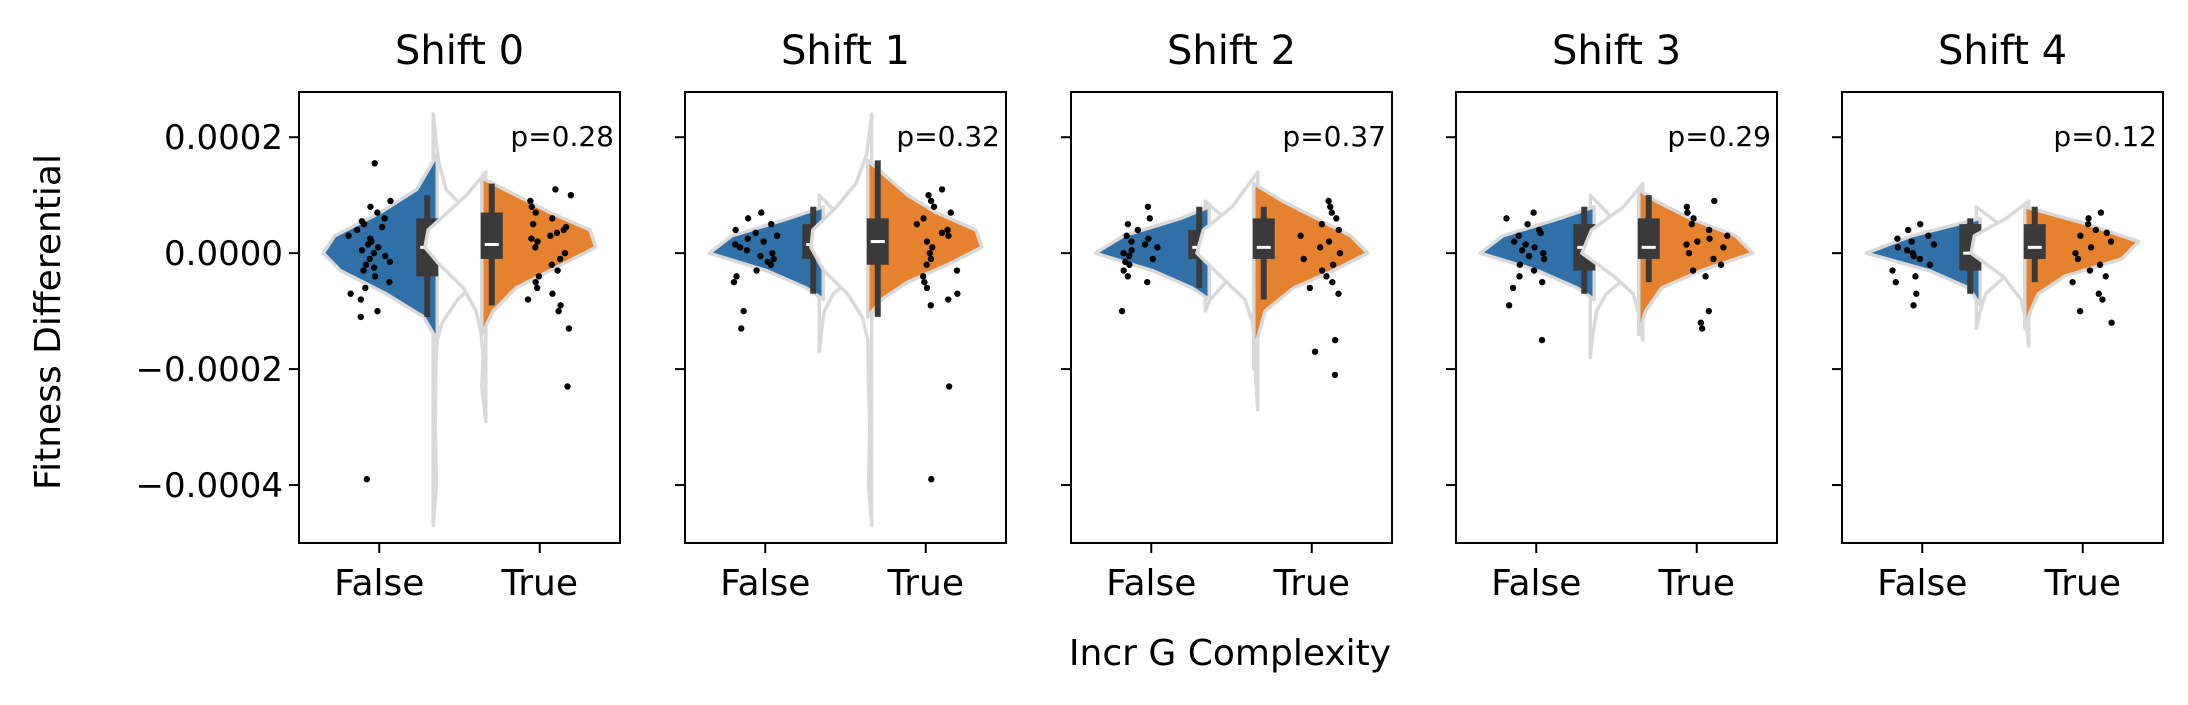 The image size is (2188, 705). I want to click on violin-tail-half, so click(455, 297).